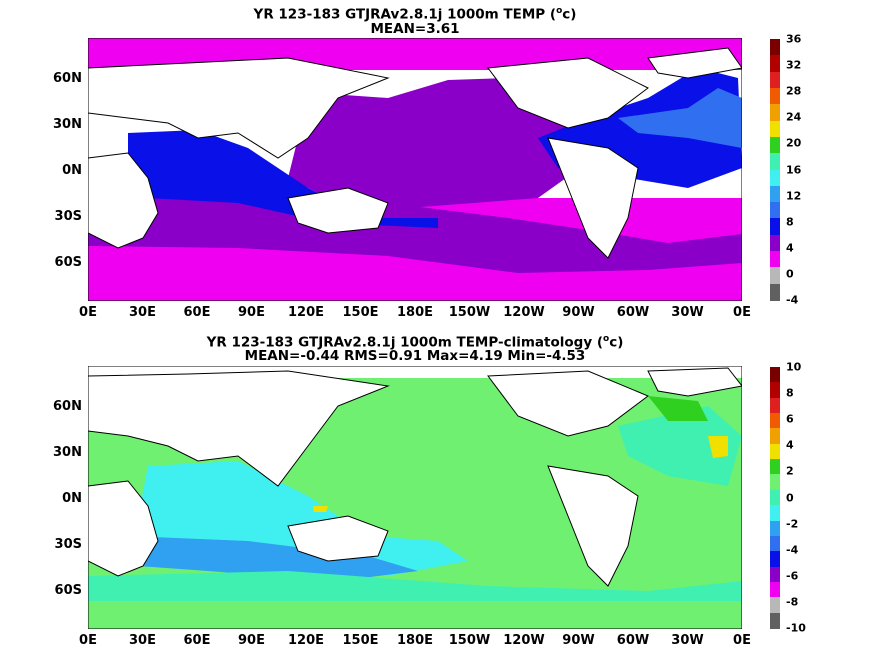 This screenshot has height=656, width=875. What do you see at coordinates (283, 179) in the screenshot?
I see `panel1-indian-blue` at bounding box center [283, 179].